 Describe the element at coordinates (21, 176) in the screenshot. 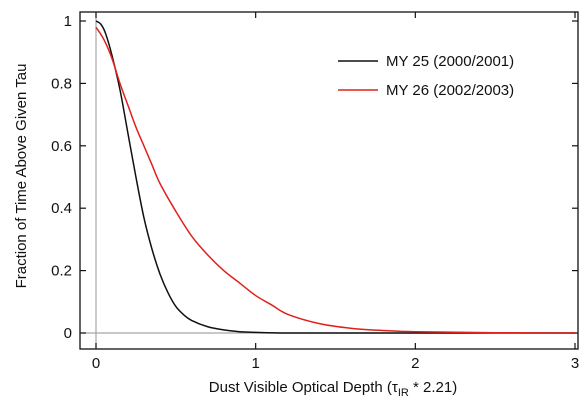

I see `y-axis-label: Fraction of Time Above Given Tau` at that location.